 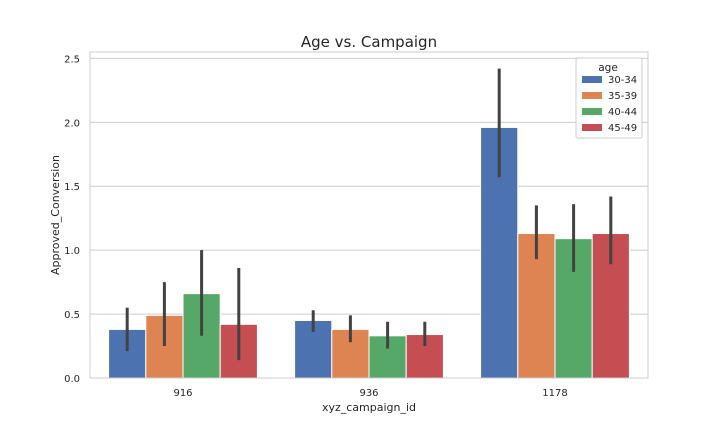 What do you see at coordinates (608, 68) in the screenshot?
I see `legend-title: age` at bounding box center [608, 68].